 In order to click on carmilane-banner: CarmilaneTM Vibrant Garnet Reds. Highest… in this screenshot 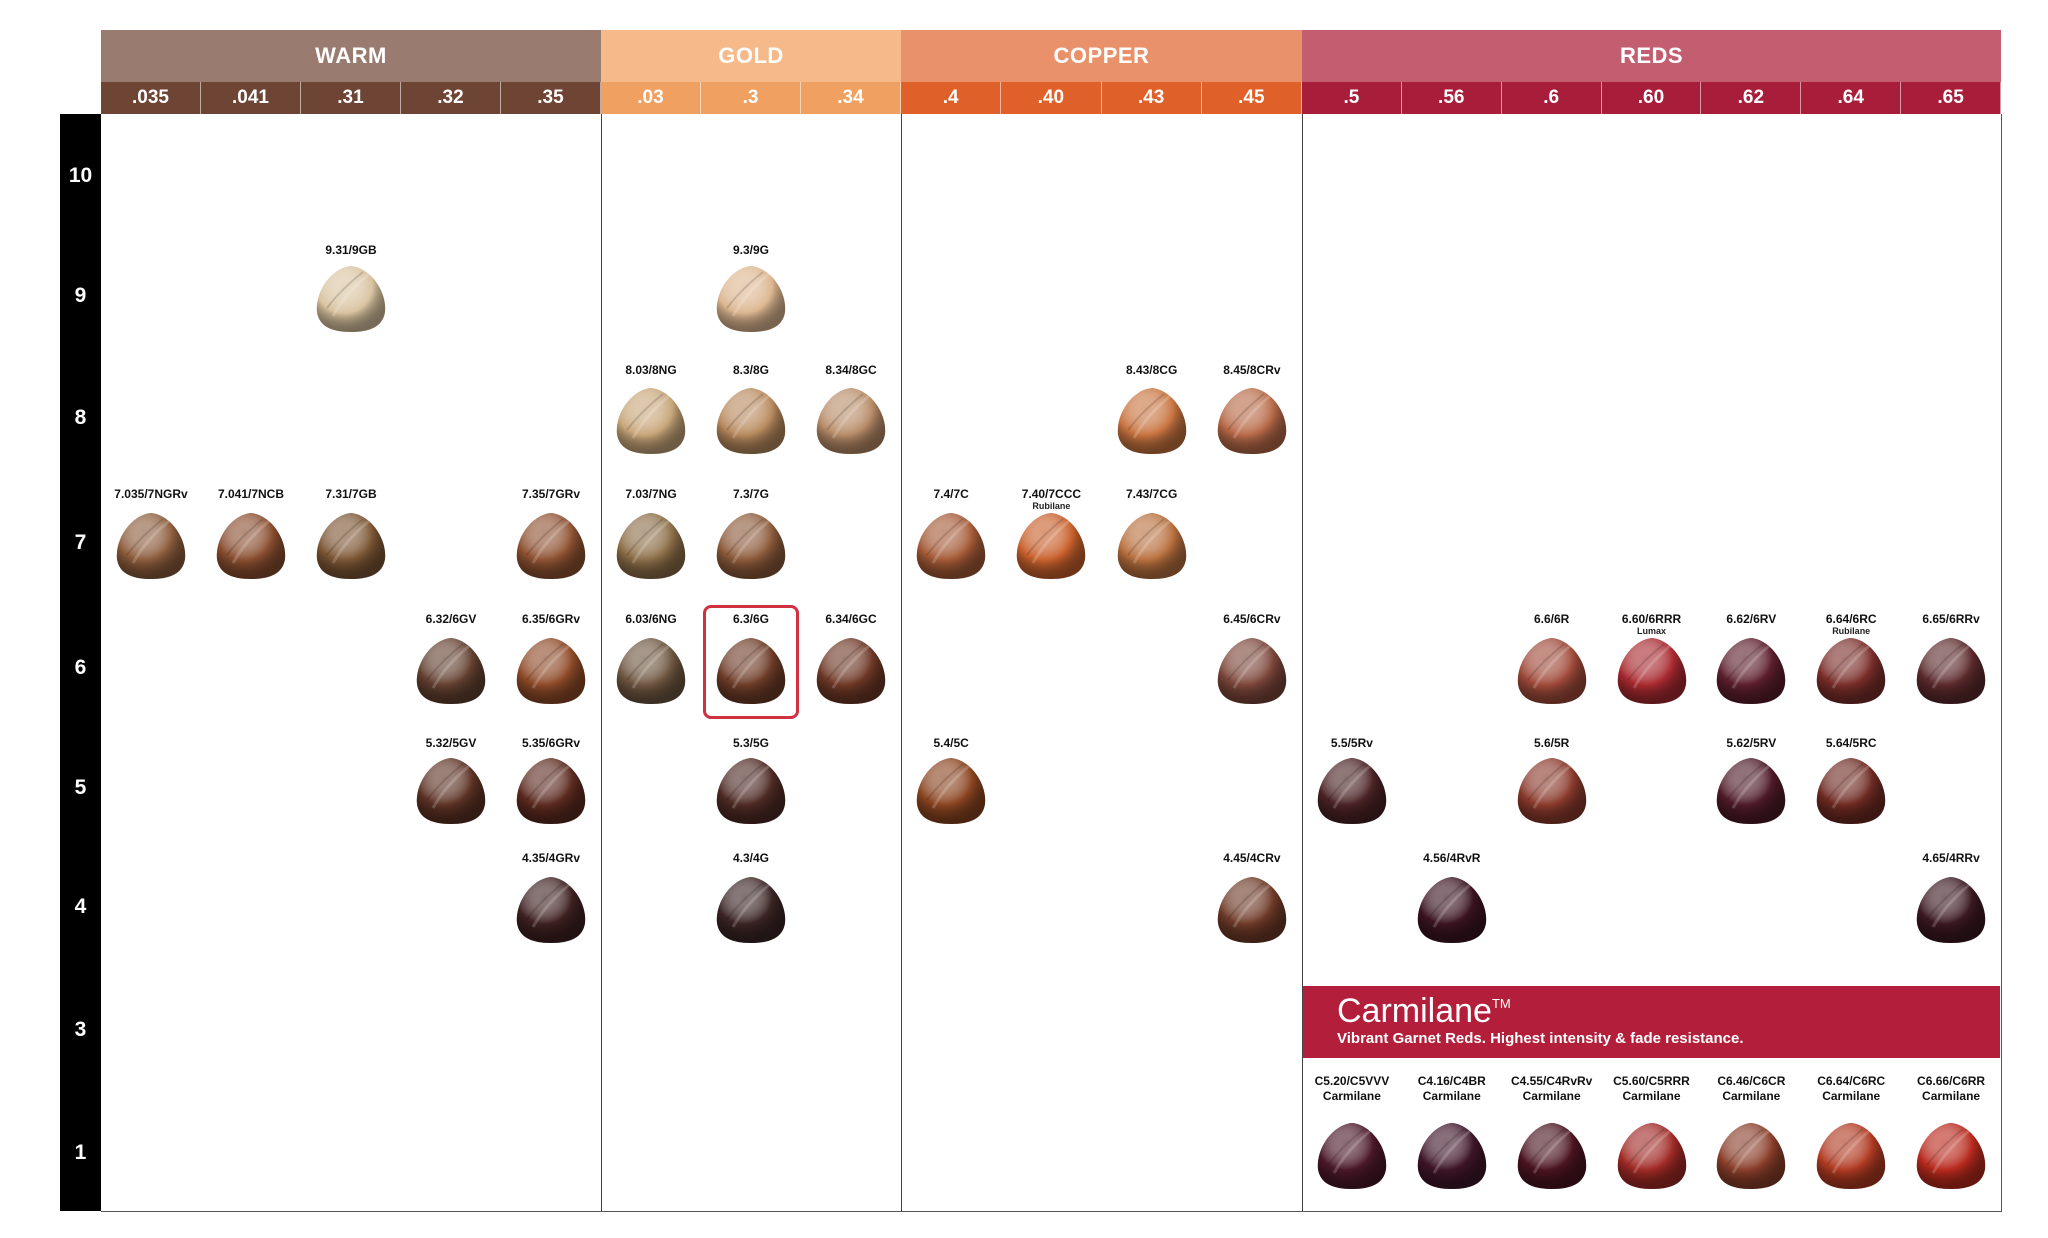, I will do `click(1651, 1022)`.